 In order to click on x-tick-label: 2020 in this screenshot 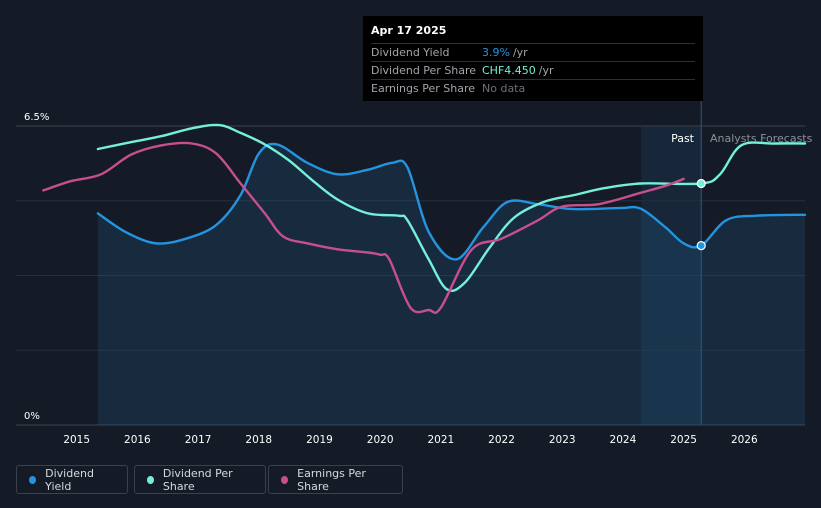, I will do `click(380, 440)`.